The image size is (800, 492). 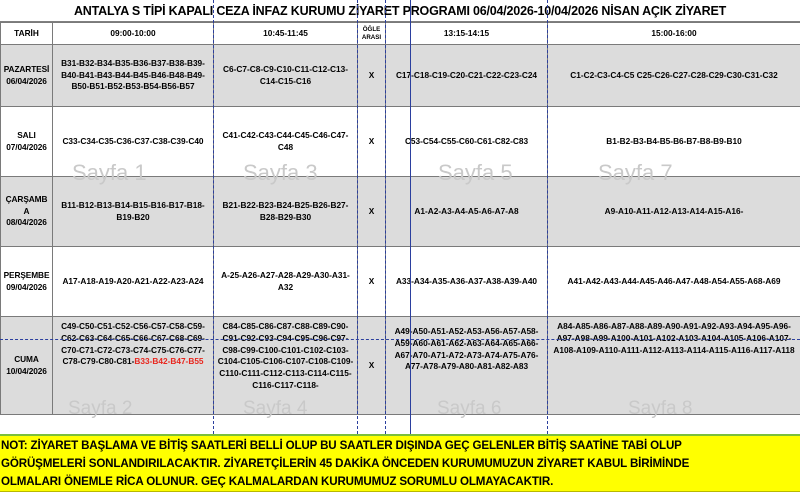 I want to click on day-name: ÇARŞAMBA, so click(x=26, y=204).